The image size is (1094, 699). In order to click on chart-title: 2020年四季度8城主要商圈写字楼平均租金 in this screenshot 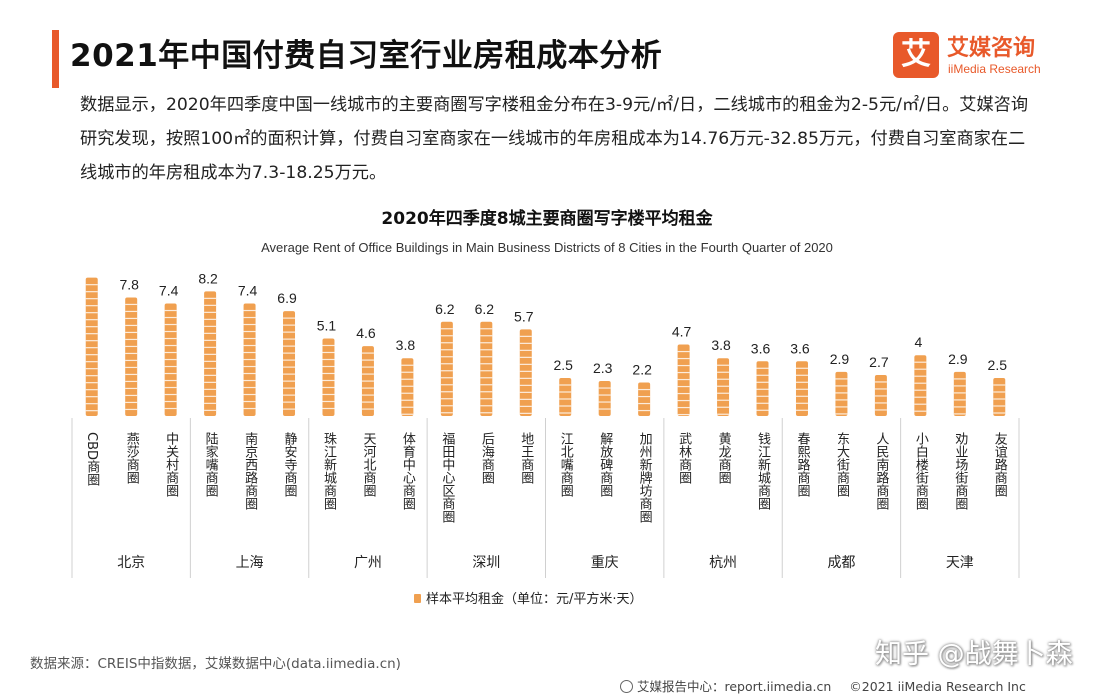, I will do `click(547, 219)`.